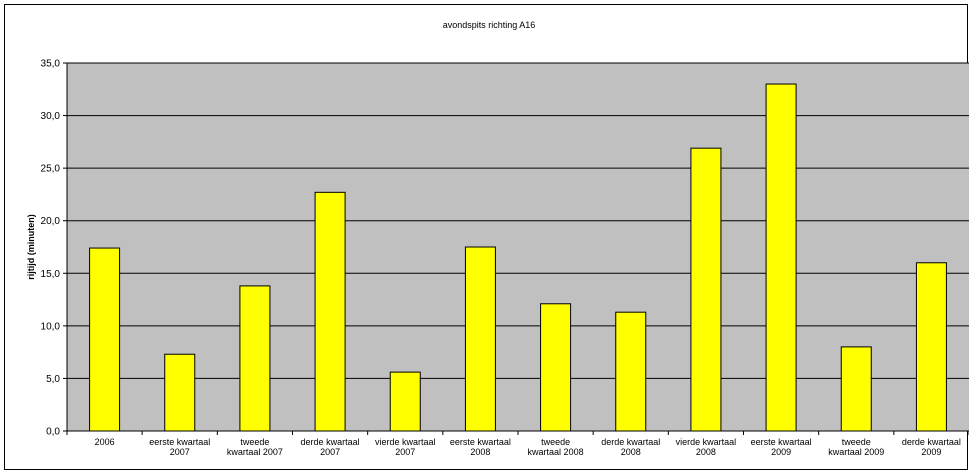 The height and width of the screenshot is (475, 973). What do you see at coordinates (51, 326) in the screenshot?
I see `y-tick-label: 10,0` at bounding box center [51, 326].